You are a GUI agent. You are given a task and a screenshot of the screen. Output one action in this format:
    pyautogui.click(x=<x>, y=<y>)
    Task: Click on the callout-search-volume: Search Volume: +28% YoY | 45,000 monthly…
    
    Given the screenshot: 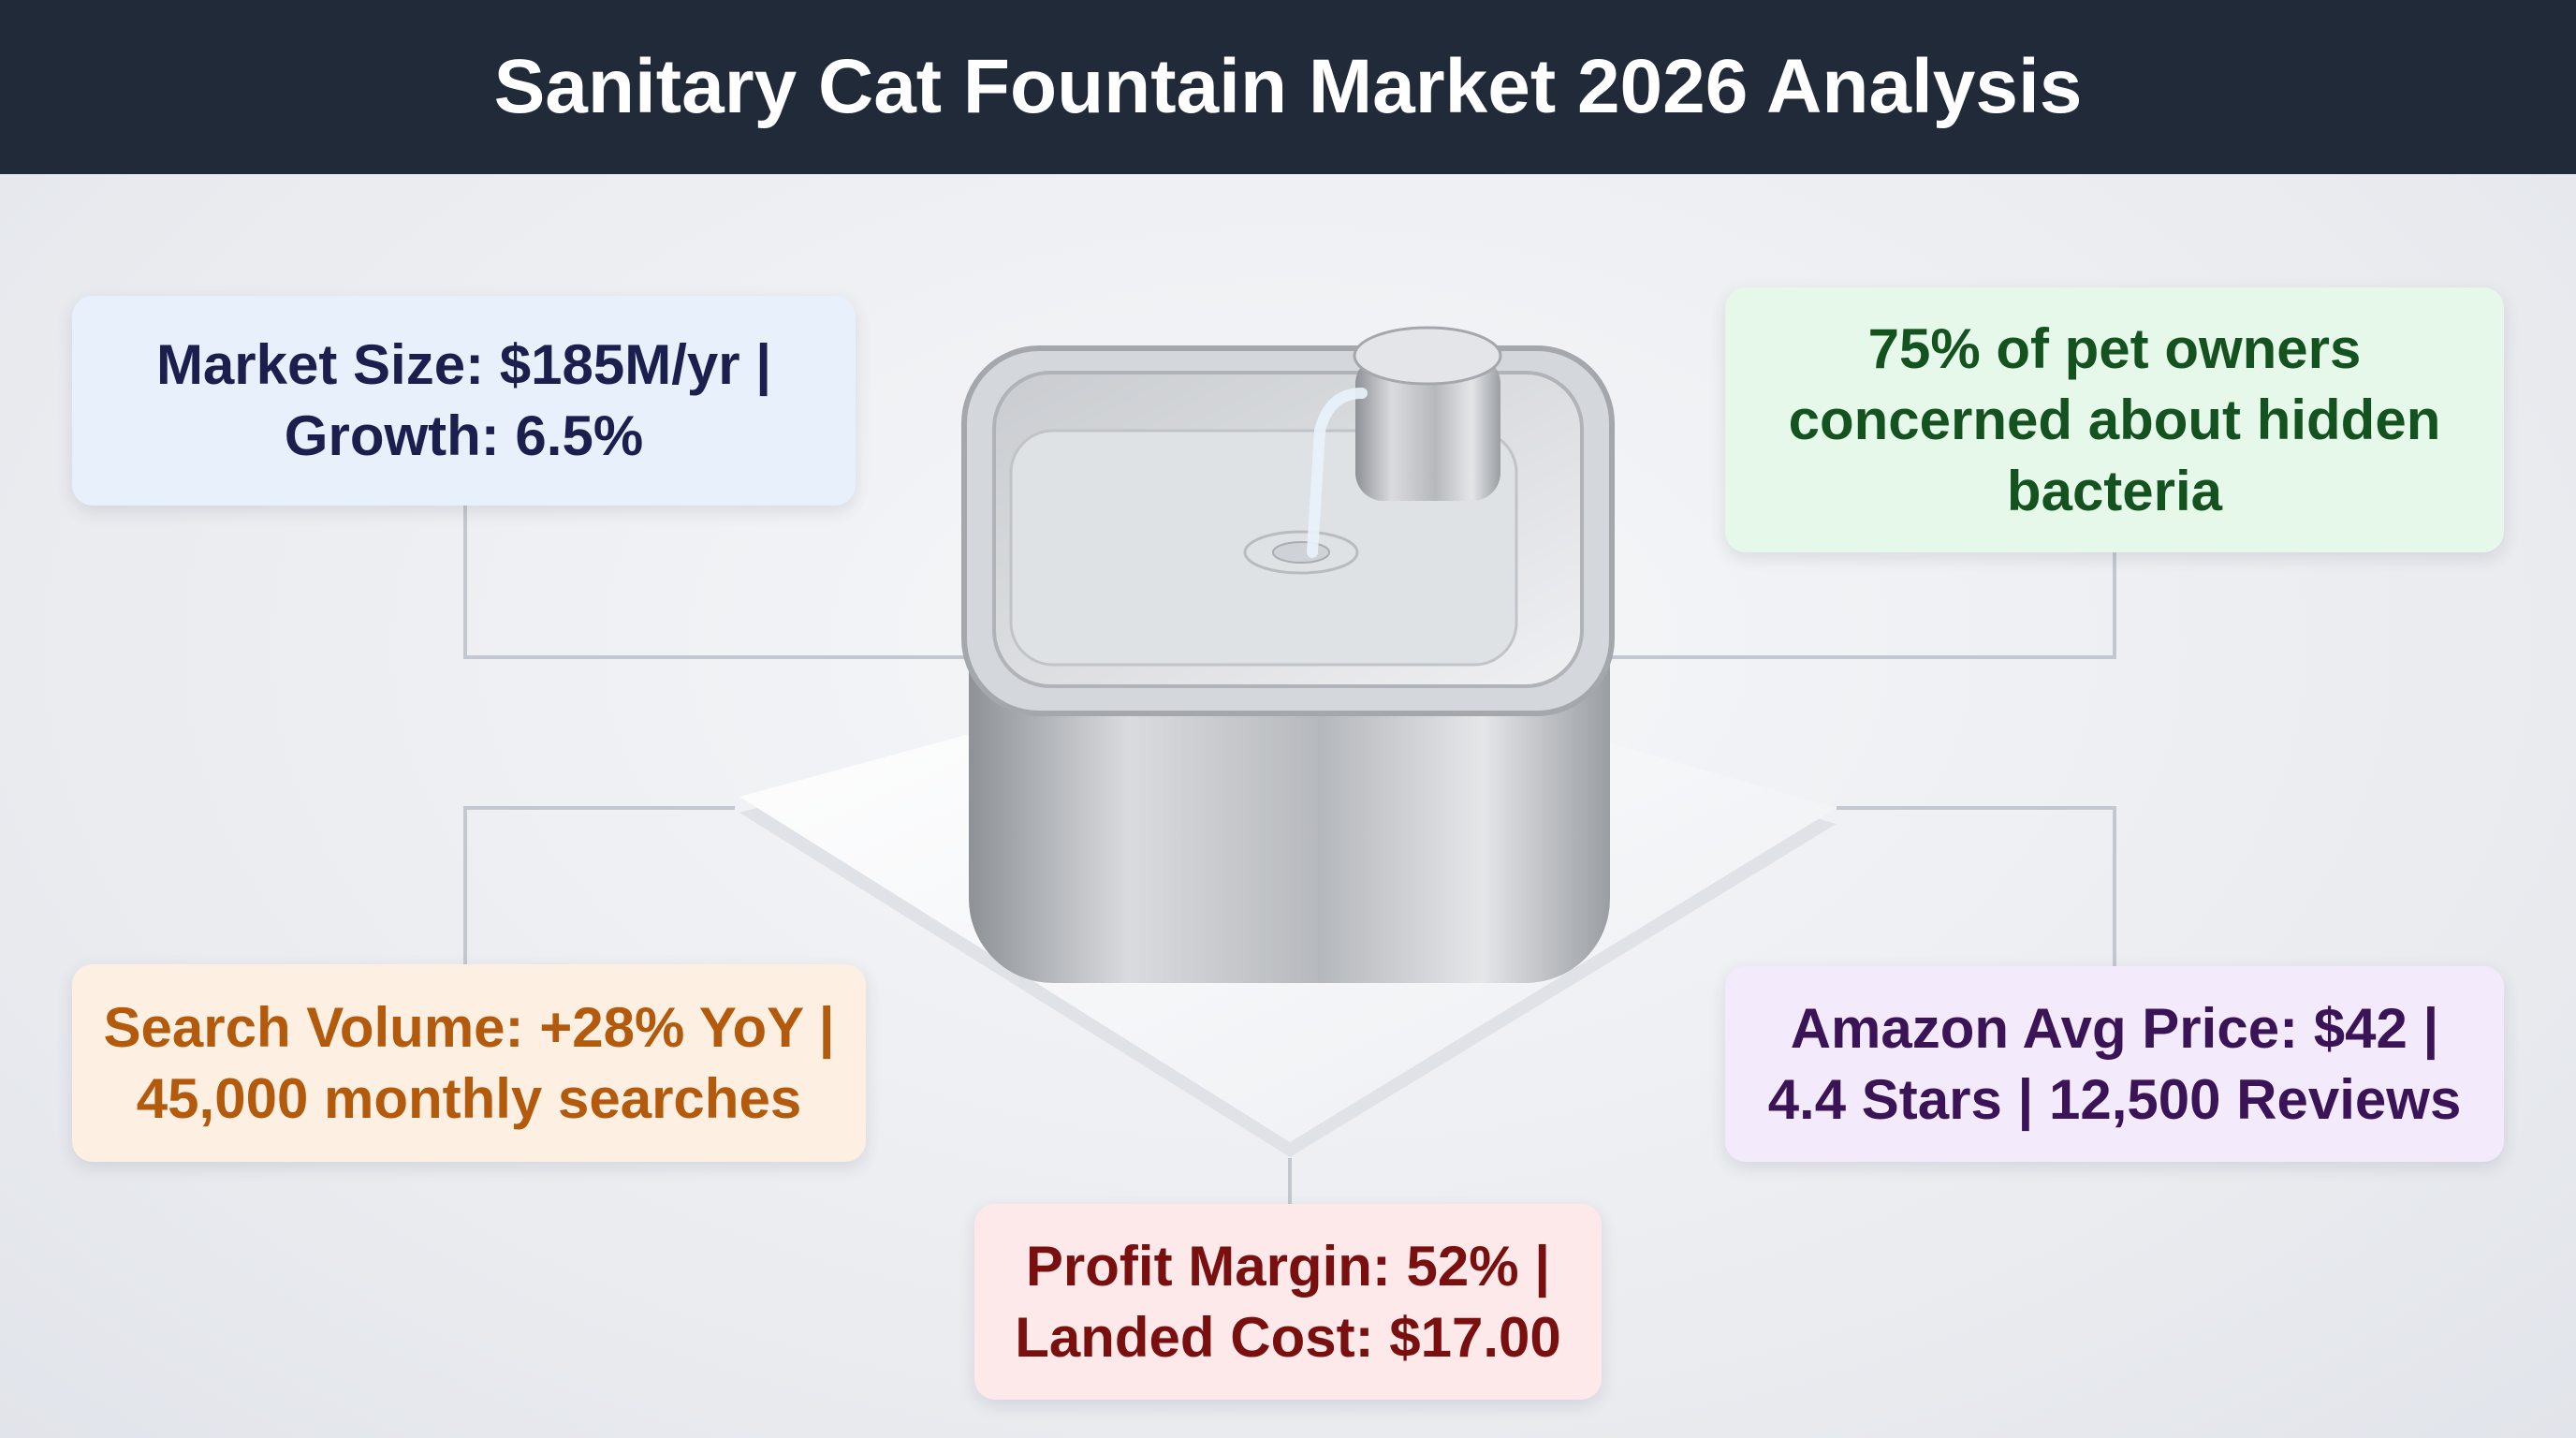 What is the action you would take?
    pyautogui.click(x=469, y=1063)
    